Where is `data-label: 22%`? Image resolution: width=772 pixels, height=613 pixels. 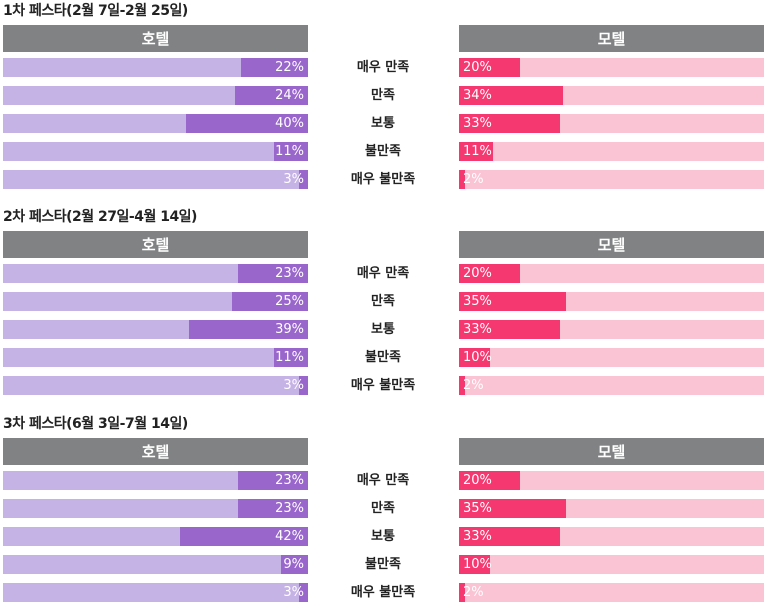 data-label: 22% is located at coordinates (289, 67).